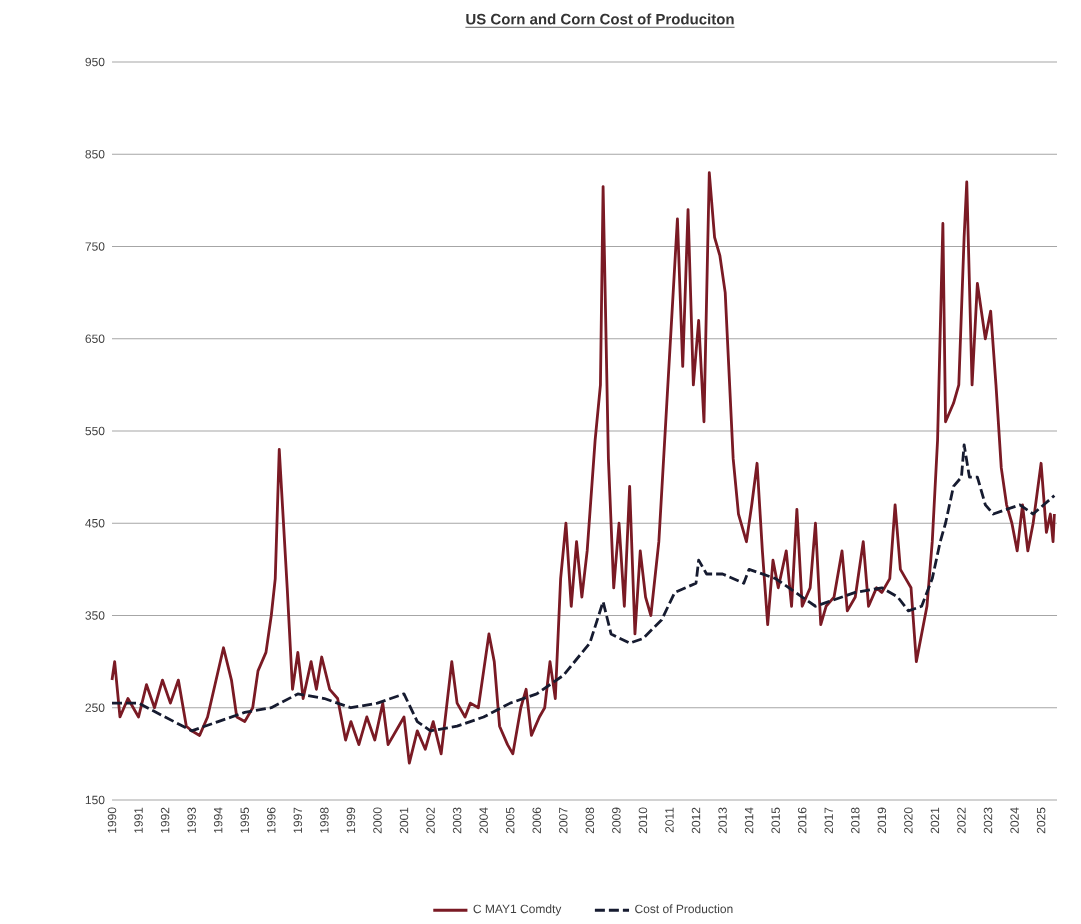  I want to click on x-tick-label: 2009, so click(616, 820).